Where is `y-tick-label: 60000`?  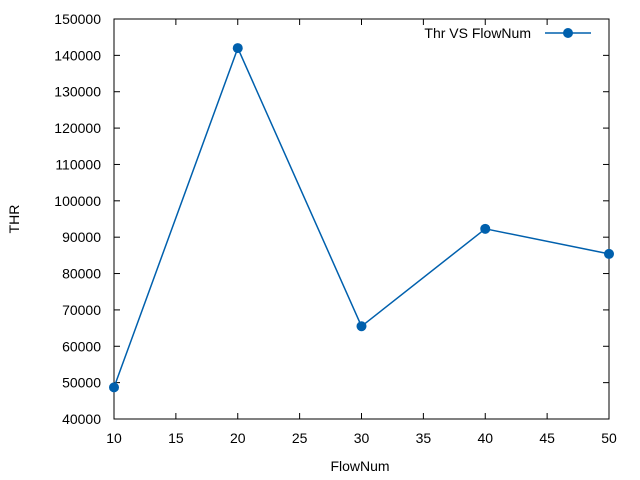
y-tick-label: 60000 is located at coordinates (81, 346).